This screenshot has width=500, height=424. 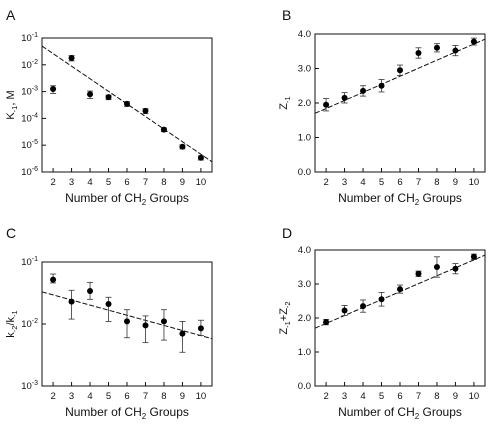 What do you see at coordinates (400, 76) in the screenshot?
I see `fit-line` at bounding box center [400, 76].